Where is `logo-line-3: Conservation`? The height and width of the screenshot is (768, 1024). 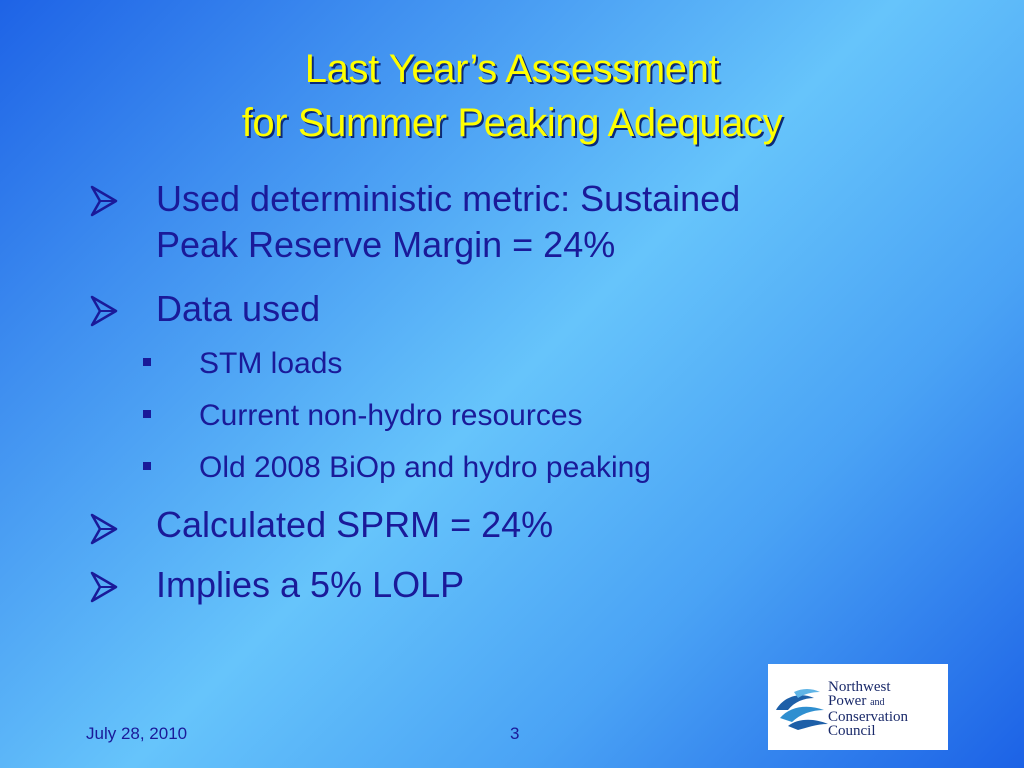
logo-line-3: Conservation is located at coordinates (868, 717).